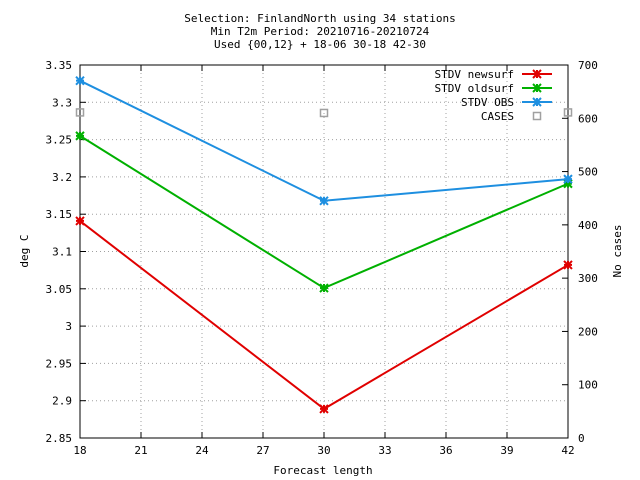 The height and width of the screenshot is (480, 640). What do you see at coordinates (384, 450) in the screenshot?
I see `x-tick-label: 33` at bounding box center [384, 450].